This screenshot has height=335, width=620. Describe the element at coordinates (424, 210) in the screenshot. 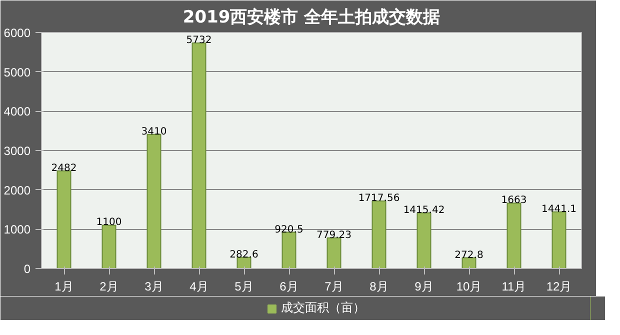

I see `data-label: 1415.42` at that location.